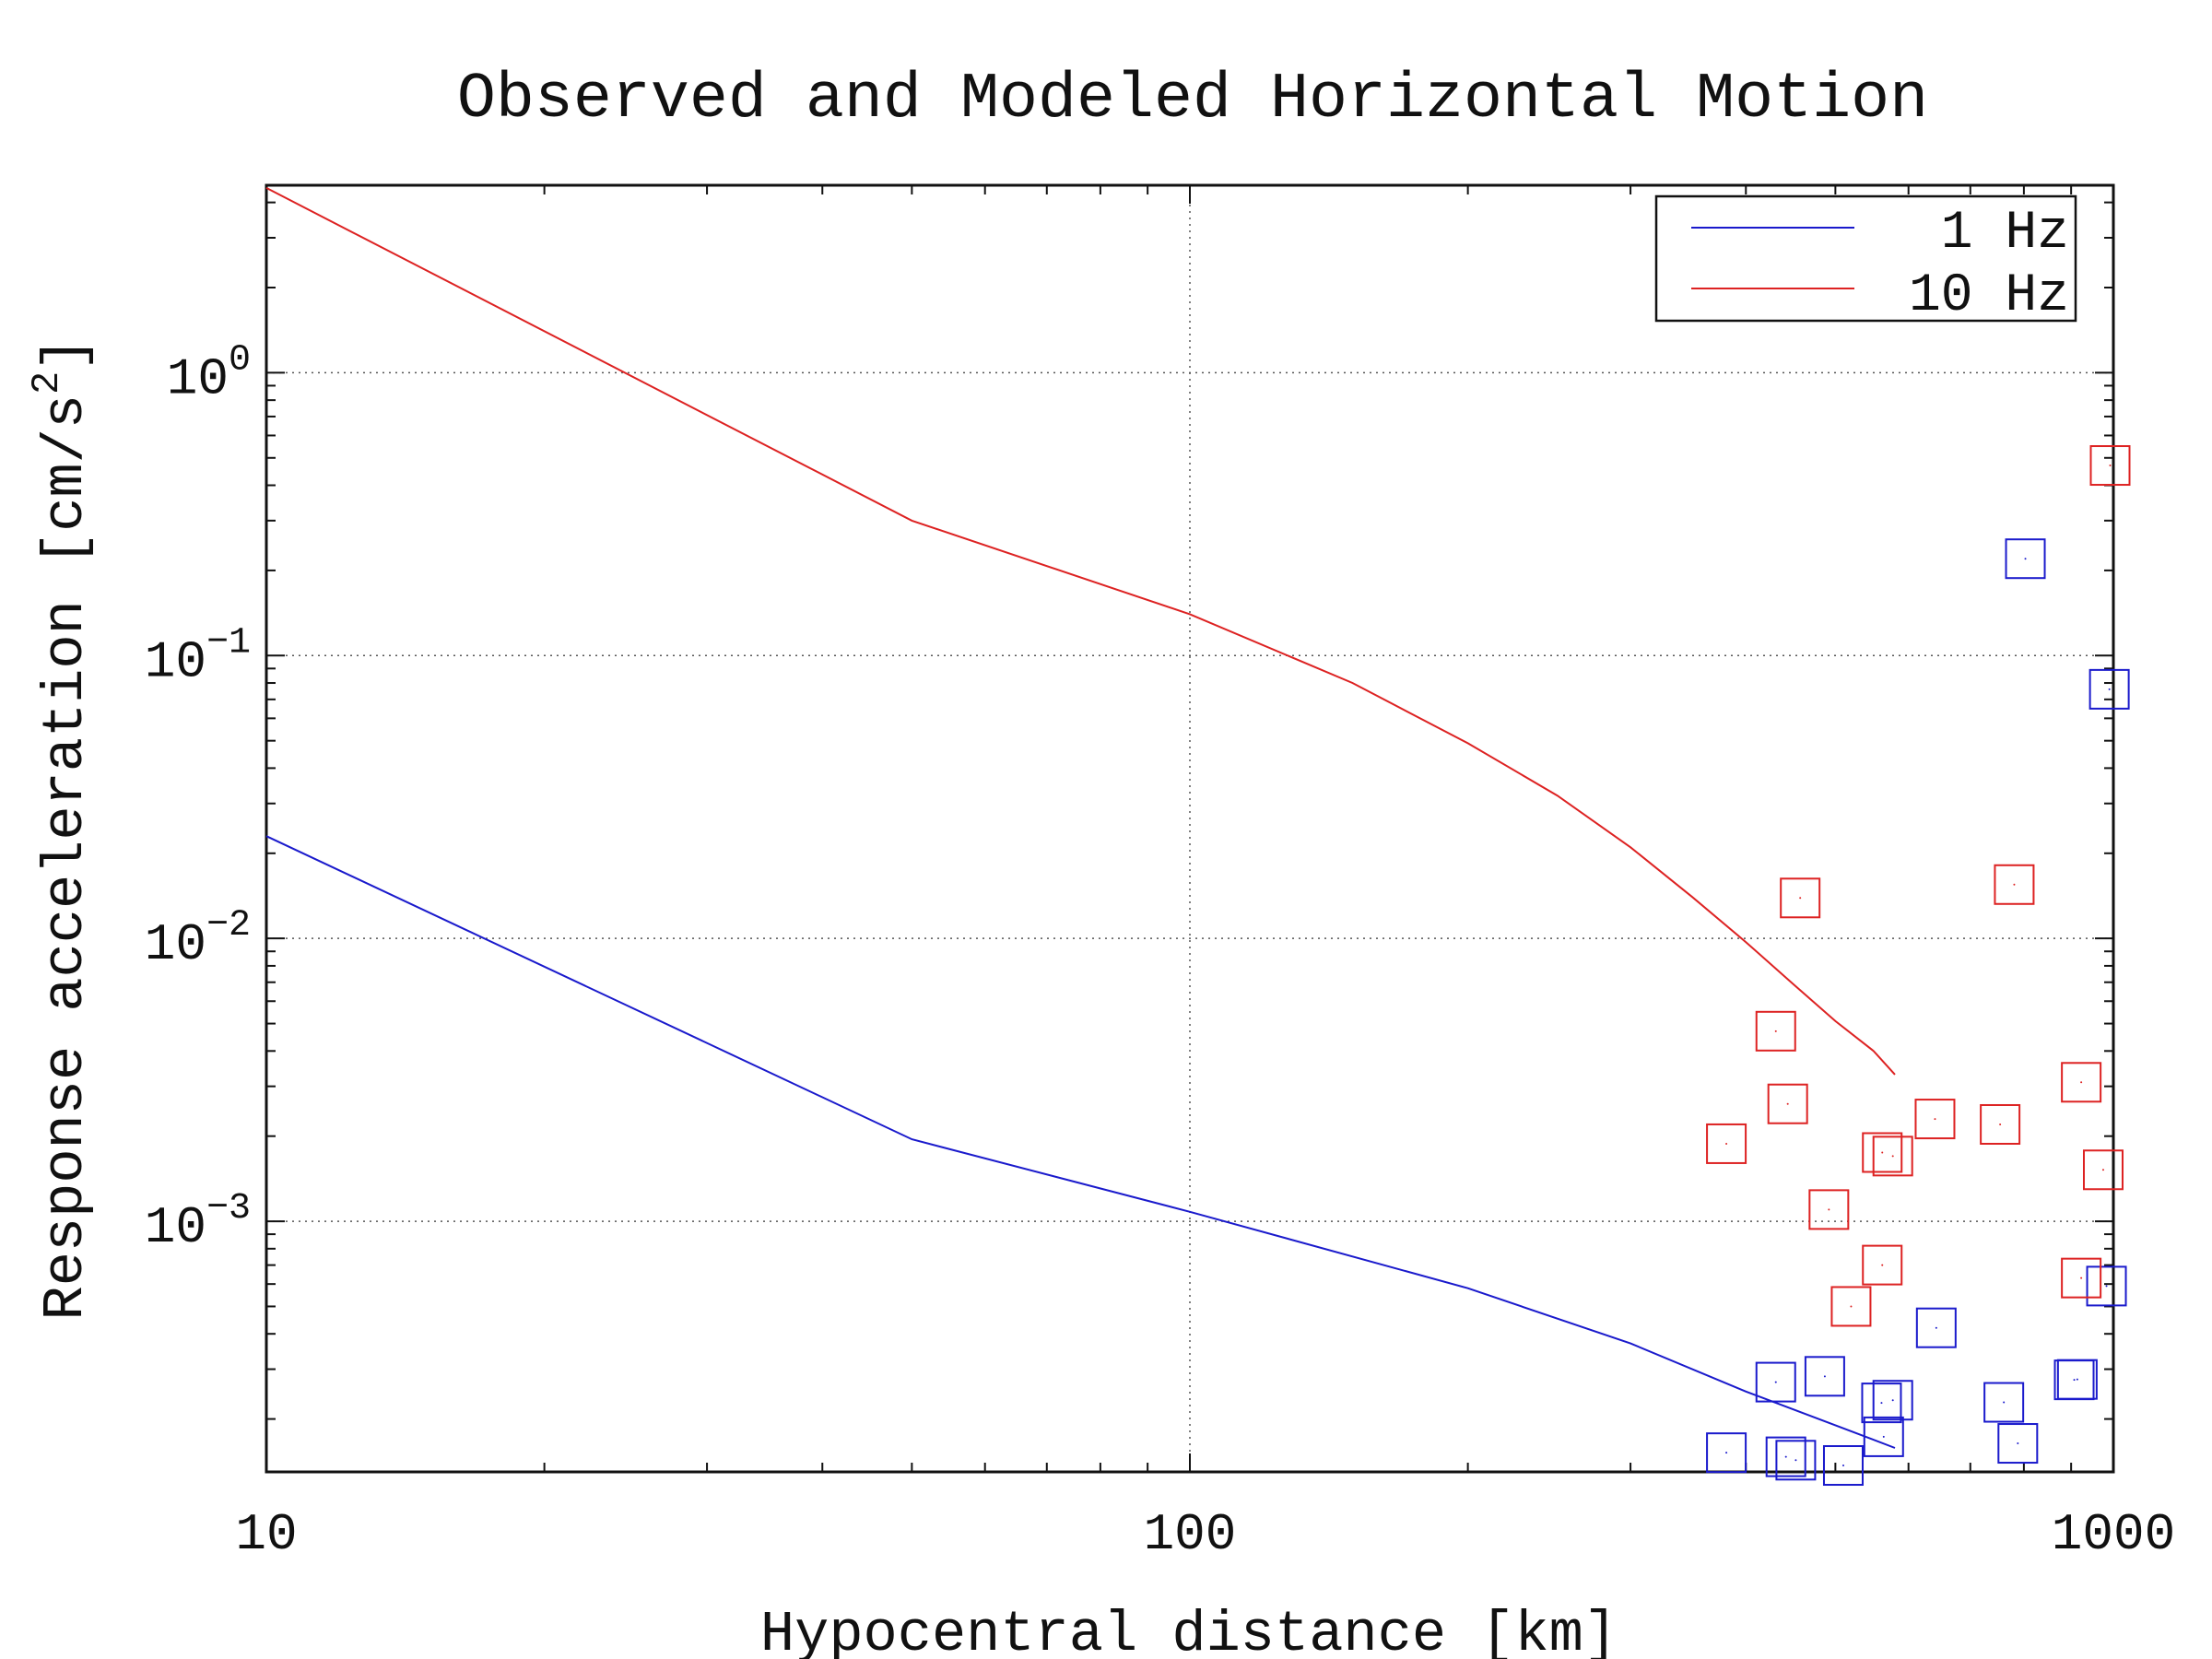 Image resolution: width=2212 pixels, height=1659 pixels. Describe the element at coordinates (209, 373) in the screenshot. I see `y-tick-label: 10⁰` at that location.